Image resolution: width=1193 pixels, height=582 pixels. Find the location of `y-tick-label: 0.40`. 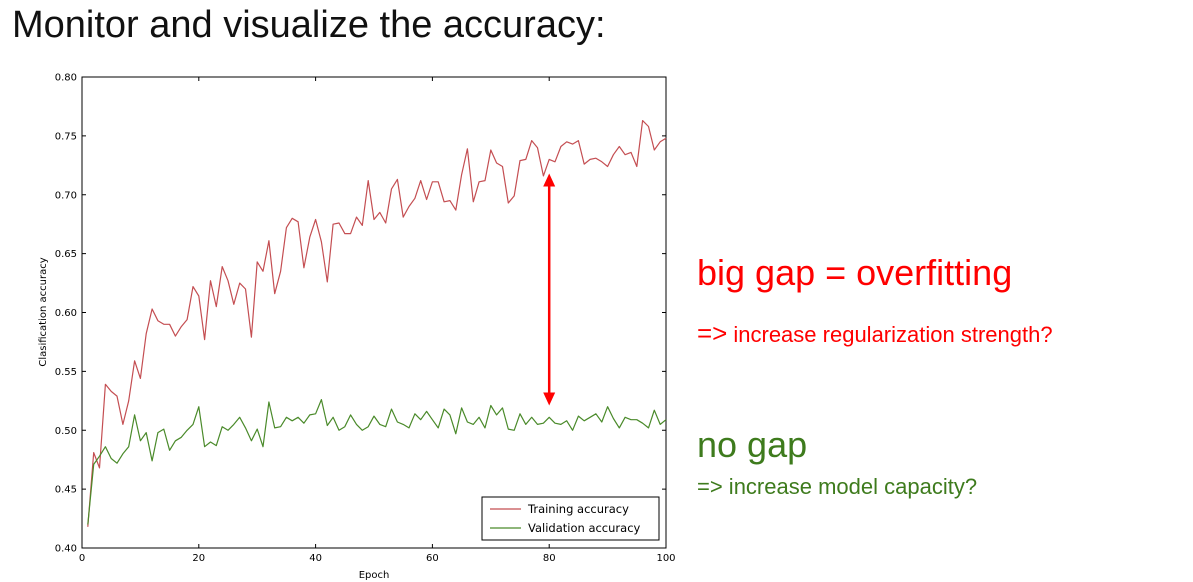

y-tick-label: 0.40 is located at coordinates (66, 549).